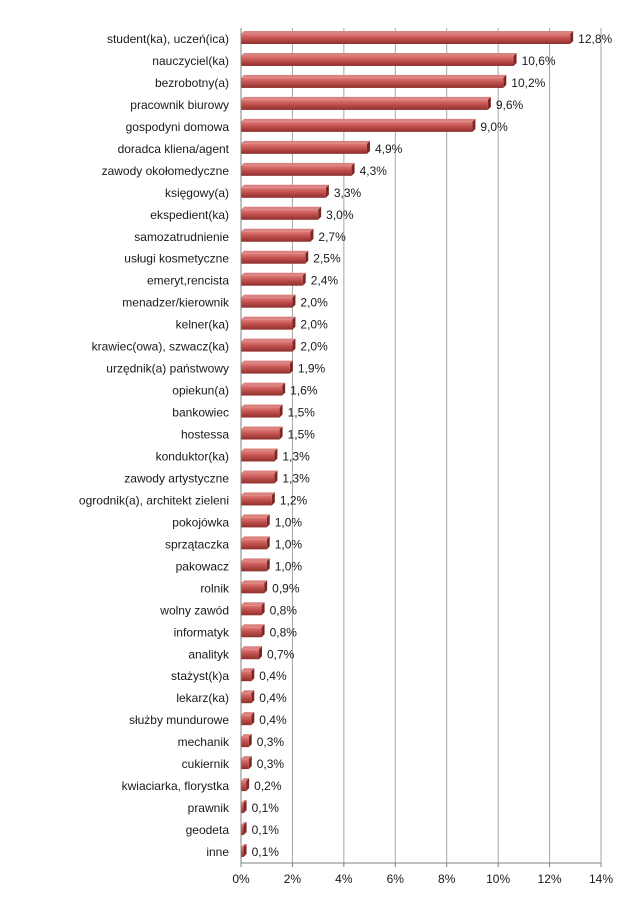  Describe the element at coordinates (595, 39) in the screenshot. I see `value-label-1: 12,8%` at that location.